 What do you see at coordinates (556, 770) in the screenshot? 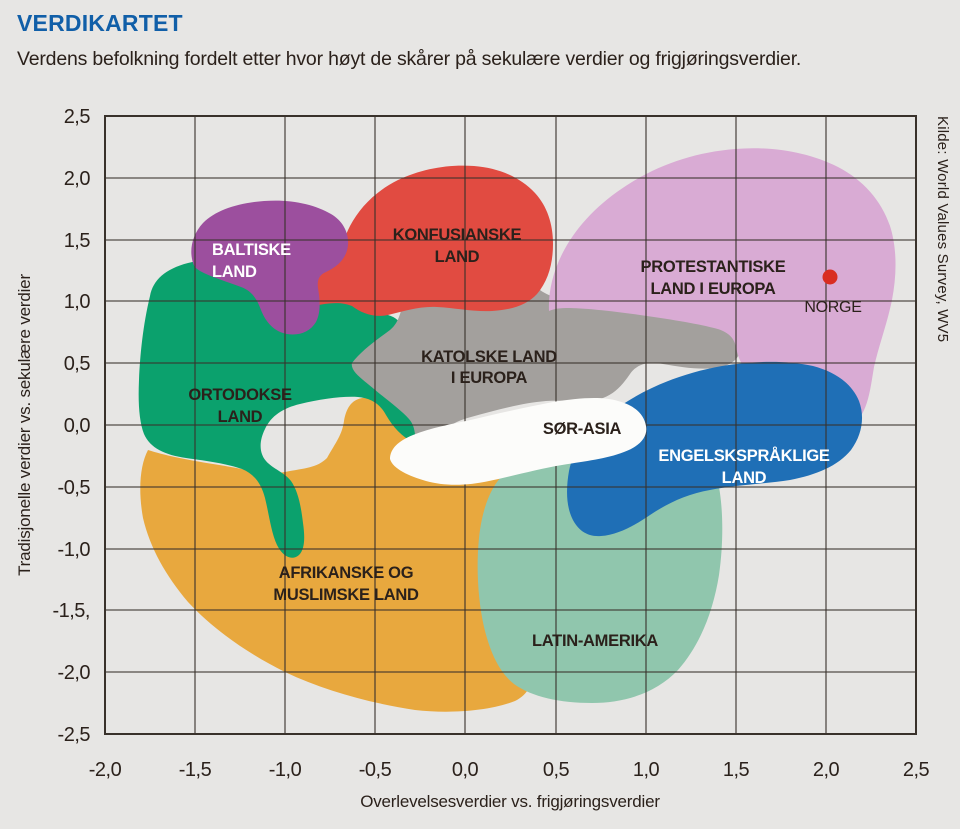
I see `x-tick-label: 0,5` at bounding box center [556, 770].